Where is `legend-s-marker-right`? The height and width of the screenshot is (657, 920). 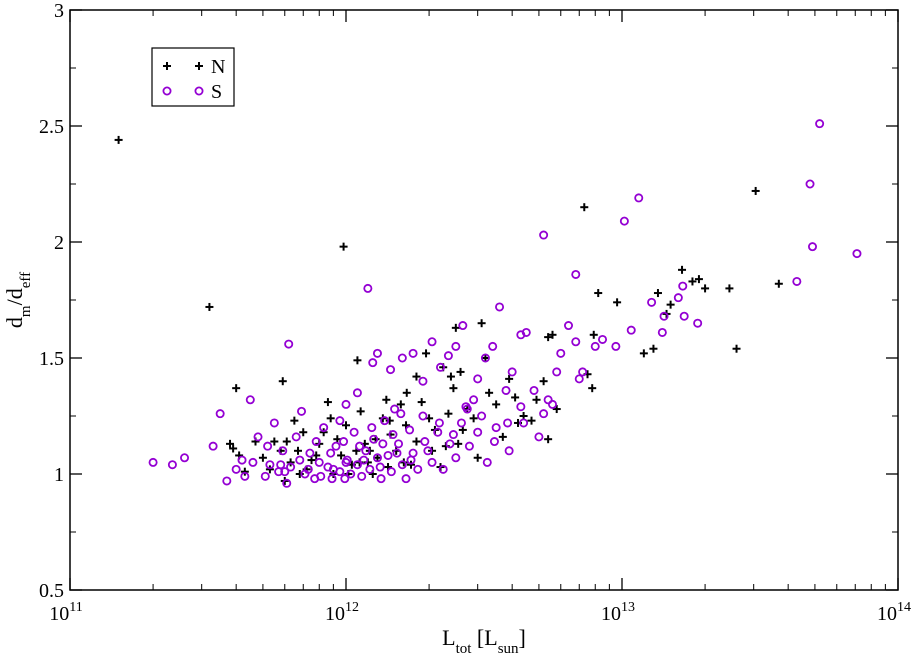 legend-s-marker-right is located at coordinates (199, 91).